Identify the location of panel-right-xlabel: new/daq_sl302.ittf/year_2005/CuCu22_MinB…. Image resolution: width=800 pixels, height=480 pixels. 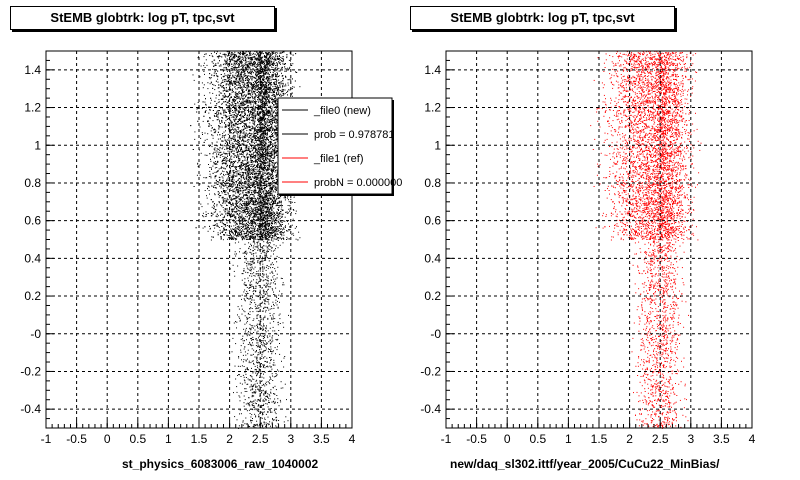
(585, 464).